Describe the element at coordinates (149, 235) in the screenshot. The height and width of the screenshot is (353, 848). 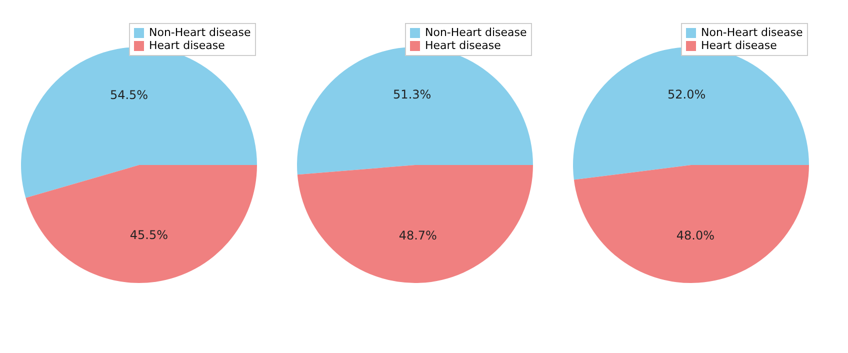
I see `data-label: 45.5%` at that location.